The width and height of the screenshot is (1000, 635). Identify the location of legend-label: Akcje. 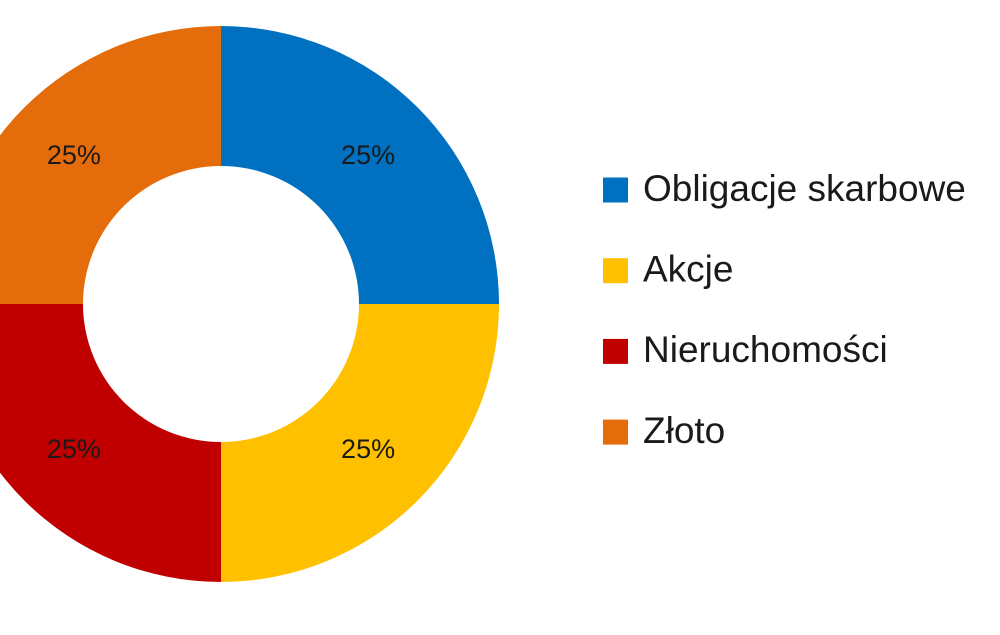
(688, 268).